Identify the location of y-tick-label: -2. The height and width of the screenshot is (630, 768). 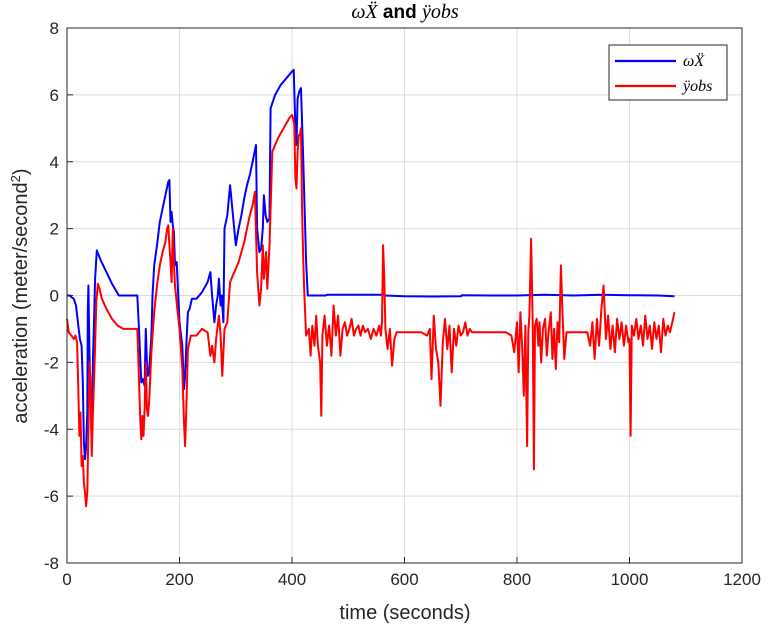
(51, 362).